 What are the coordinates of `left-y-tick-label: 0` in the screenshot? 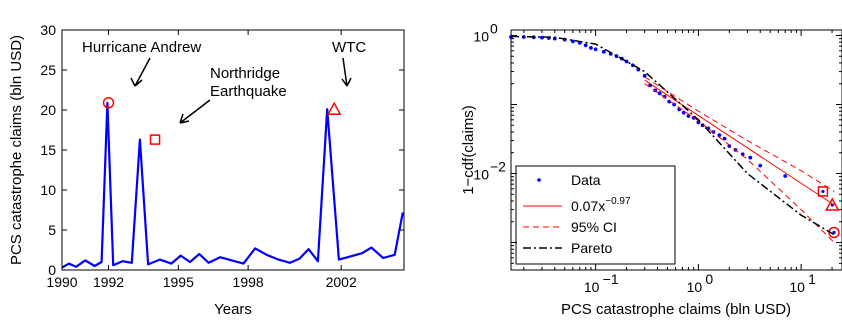 It's located at (52, 270).